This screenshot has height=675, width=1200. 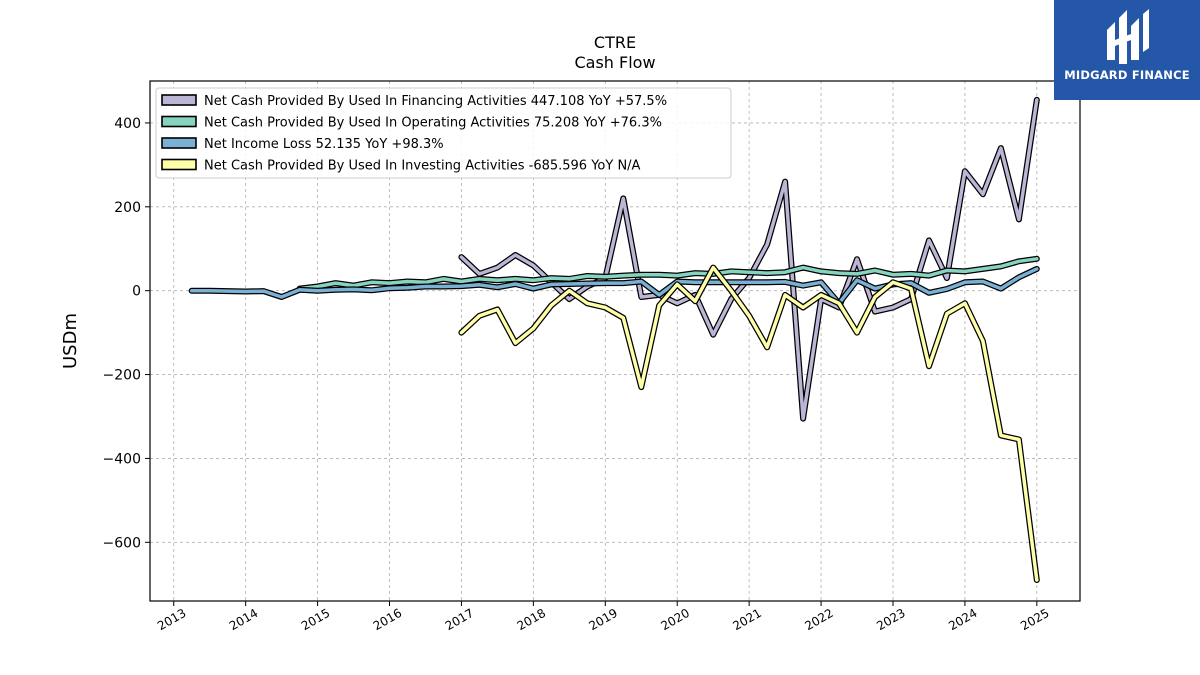 I want to click on y-tick-label: −400, so click(x=122, y=459).